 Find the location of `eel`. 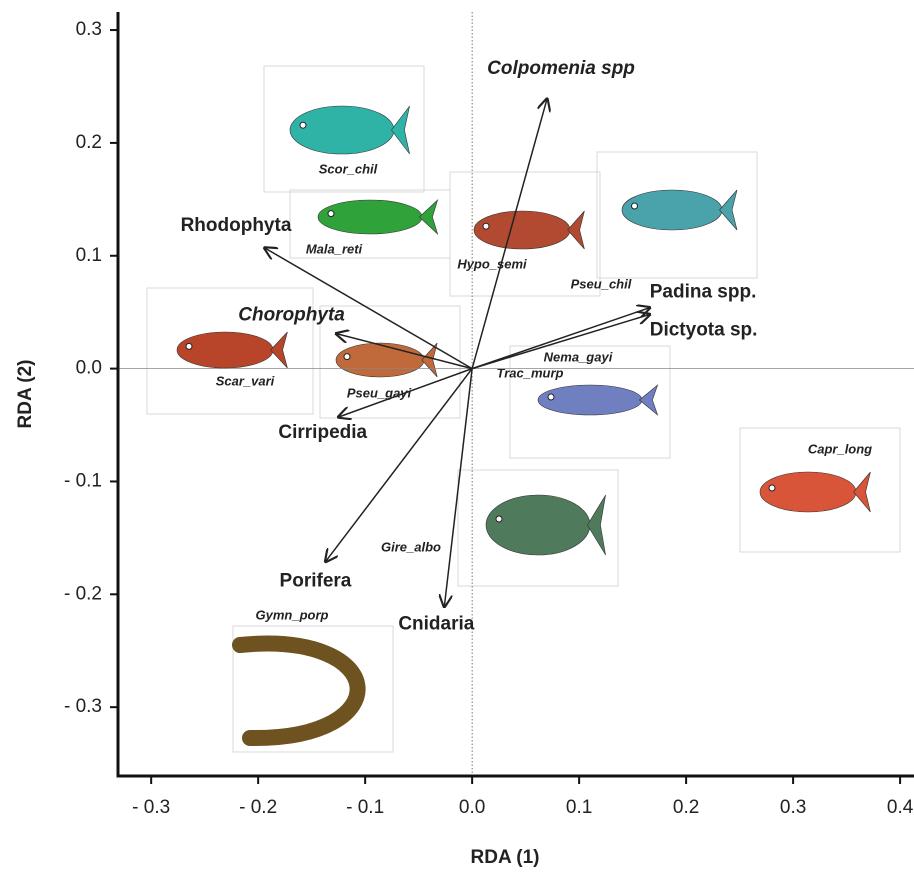

eel is located at coordinates (299, 691).